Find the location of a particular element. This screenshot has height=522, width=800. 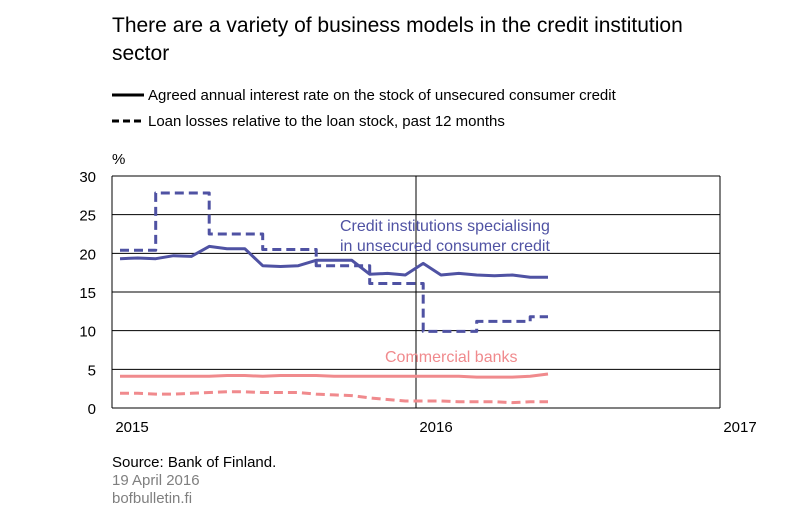

y-tick-label: 5 is located at coordinates (92, 370).